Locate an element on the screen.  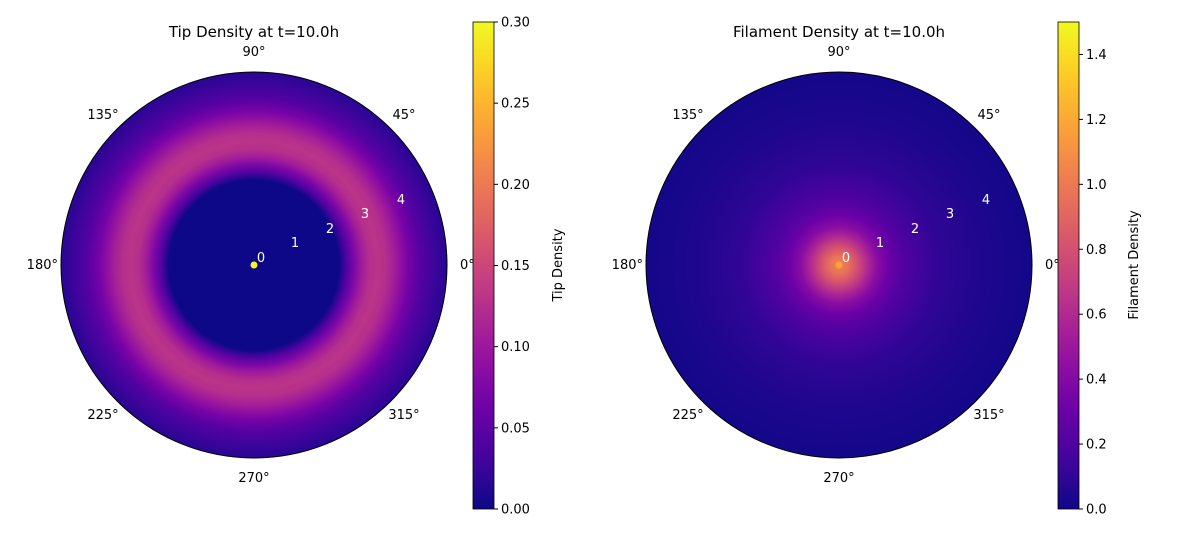
filament-density-title: Filament Density at t=10.0h is located at coordinates (839, 32).